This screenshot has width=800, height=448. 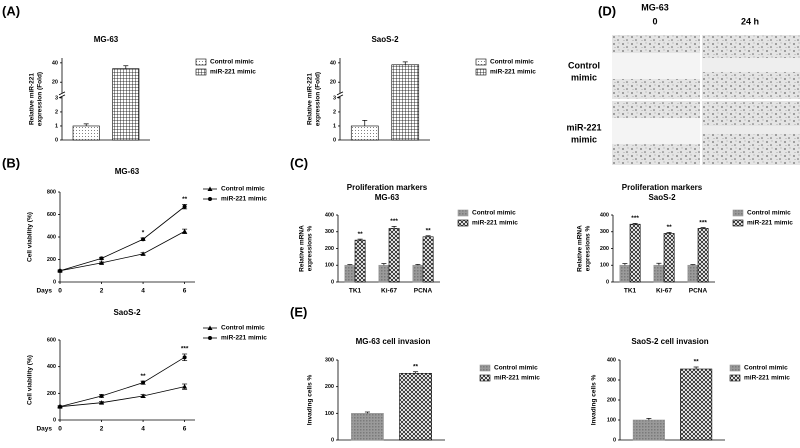 I want to click on x-tick-label: 0, so click(x=60, y=291).